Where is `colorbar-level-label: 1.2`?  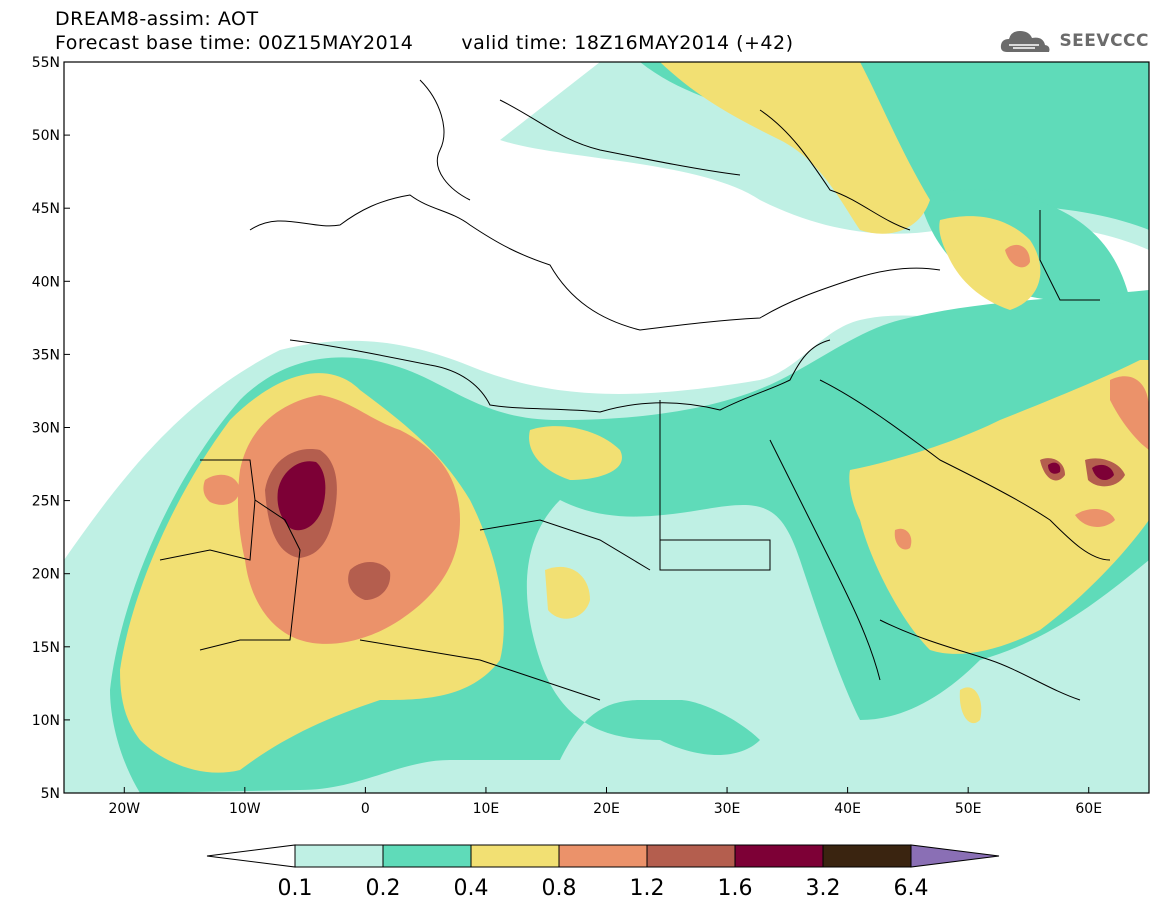 colorbar-level-label: 1.2 is located at coordinates (647, 888).